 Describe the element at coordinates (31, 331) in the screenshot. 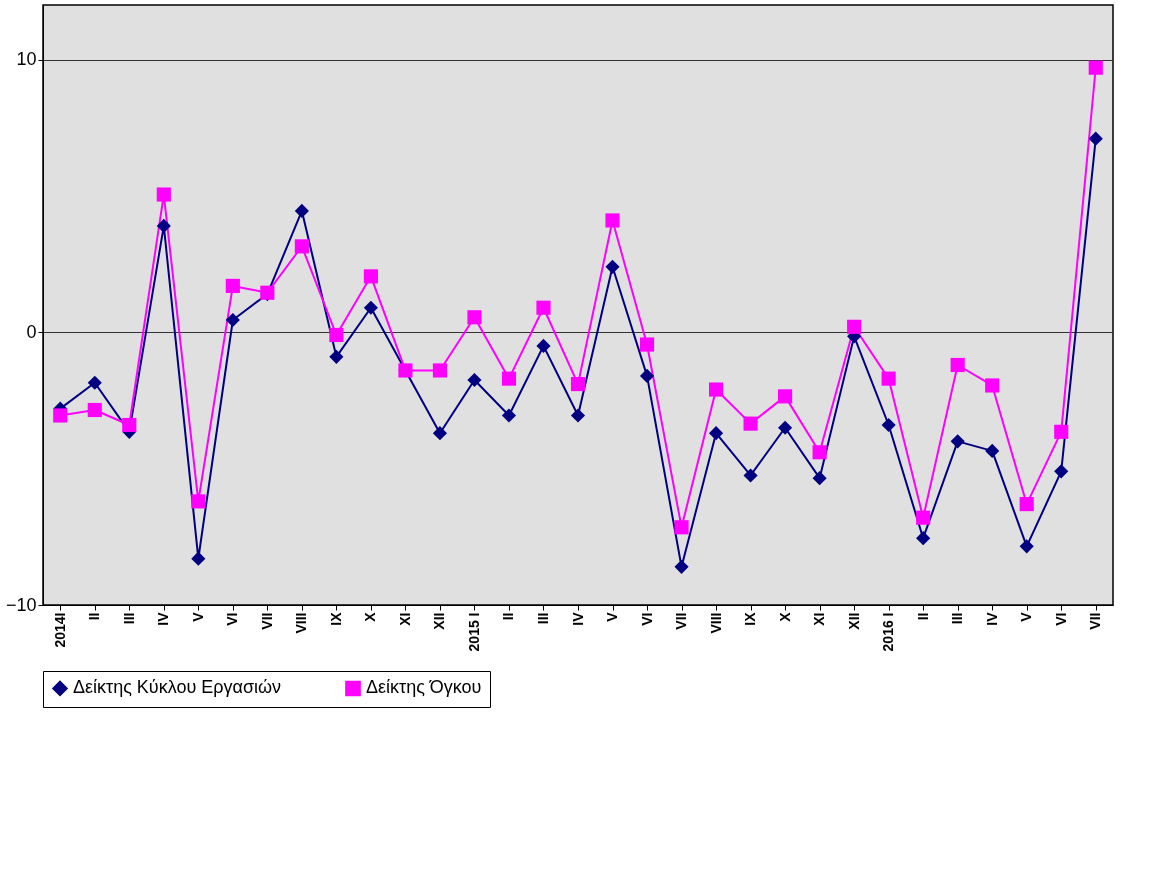

I see `y-tick-label: 0` at that location.